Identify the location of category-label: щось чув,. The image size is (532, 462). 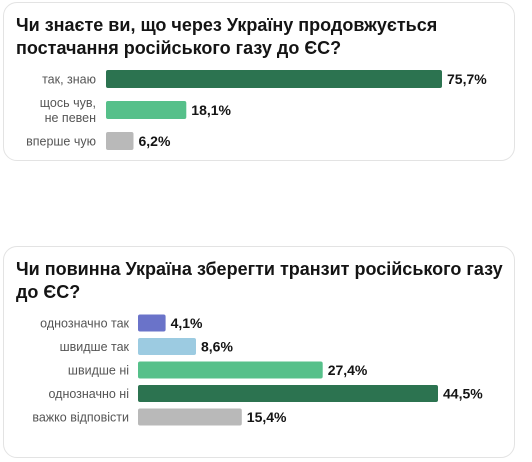
(68, 103).